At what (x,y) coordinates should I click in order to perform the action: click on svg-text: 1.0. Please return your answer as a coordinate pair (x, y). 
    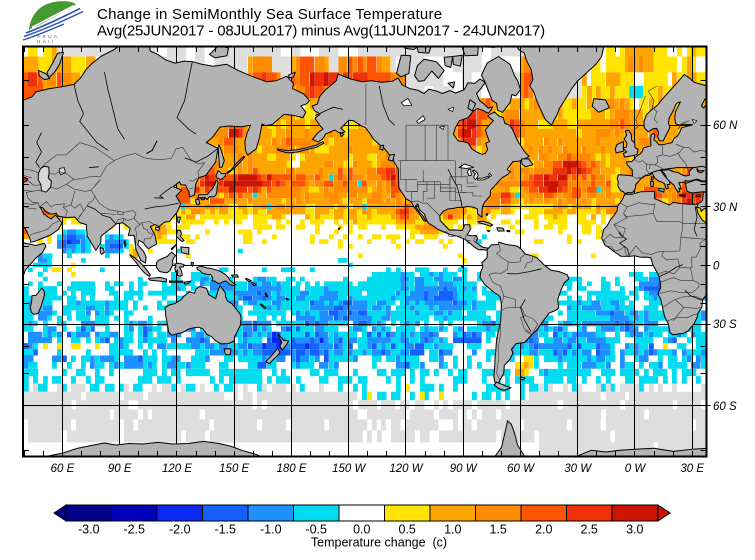
    Looking at the image, I should click on (452, 530).